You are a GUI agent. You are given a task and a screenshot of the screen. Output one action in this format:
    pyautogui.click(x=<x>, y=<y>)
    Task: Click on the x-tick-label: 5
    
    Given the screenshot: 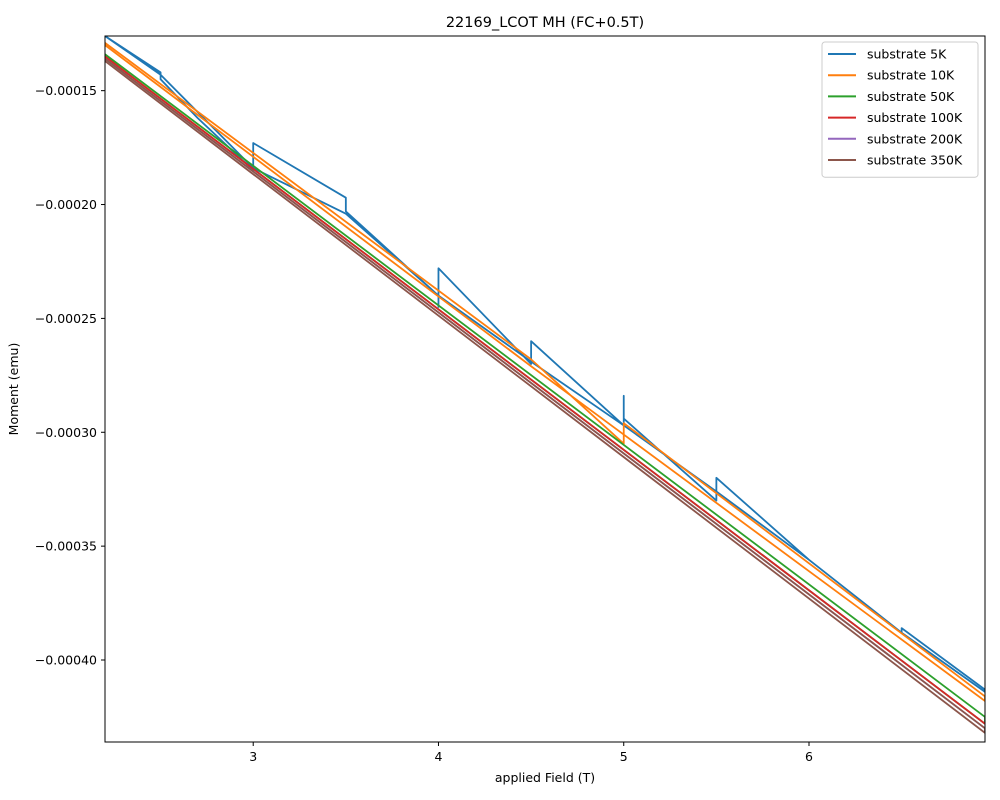 What is the action you would take?
    pyautogui.click(x=624, y=756)
    